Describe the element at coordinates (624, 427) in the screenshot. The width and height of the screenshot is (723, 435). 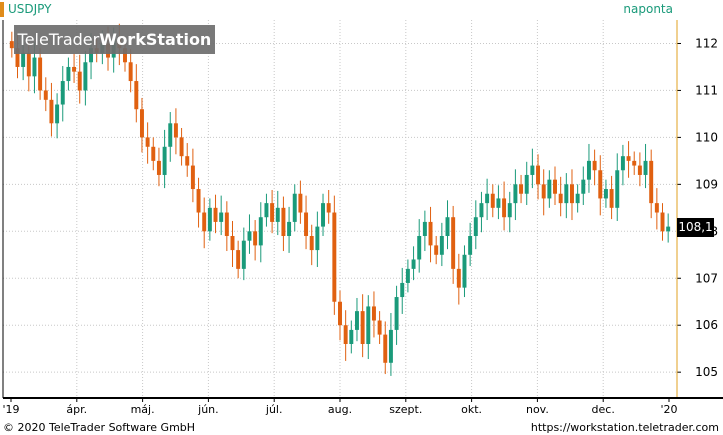
I see `footer-url: https://workstation.teletrader.com` at that location.